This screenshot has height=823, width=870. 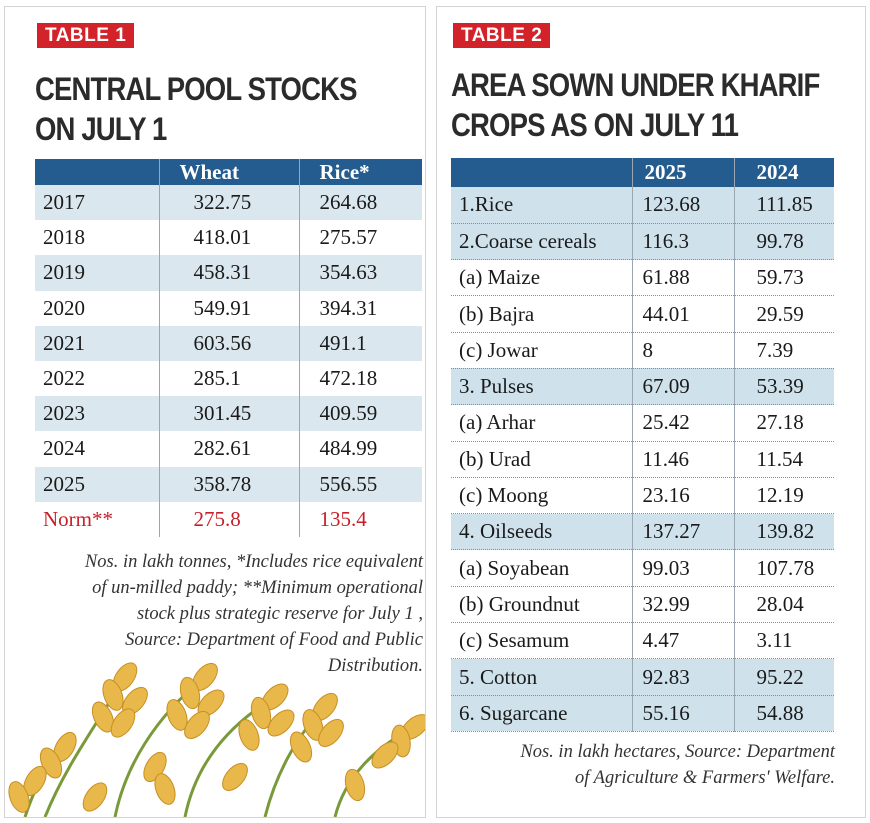 I want to click on column-header-wheat: Wheat, so click(x=228, y=172).